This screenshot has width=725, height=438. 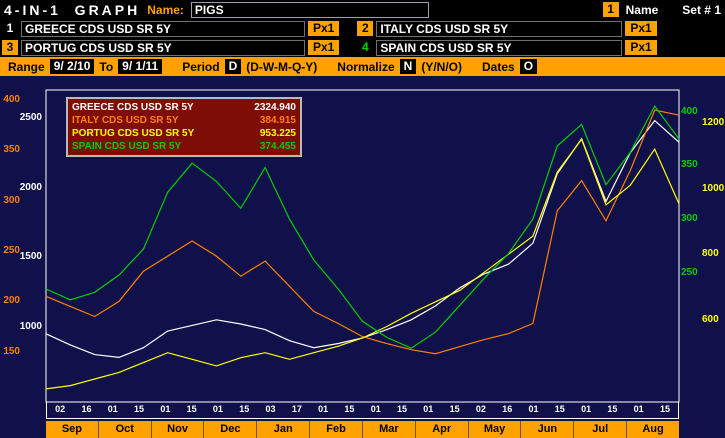 What do you see at coordinates (641, 28) in the screenshot?
I see `security-2-price-source: Px1` at bounding box center [641, 28].